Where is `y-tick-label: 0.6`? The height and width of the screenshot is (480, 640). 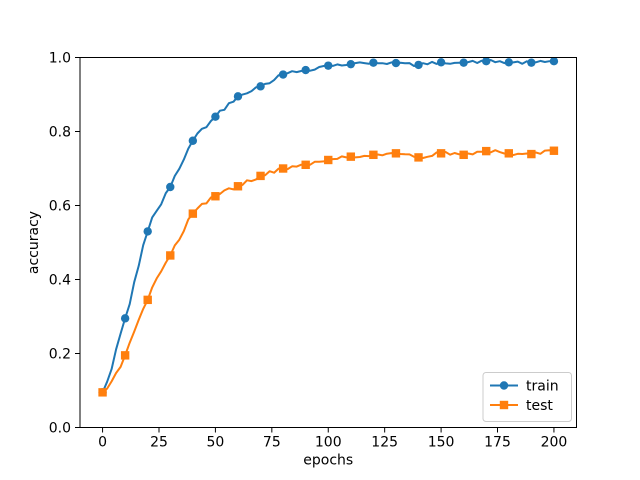
y-tick-label: 0.6 is located at coordinates (60, 207).